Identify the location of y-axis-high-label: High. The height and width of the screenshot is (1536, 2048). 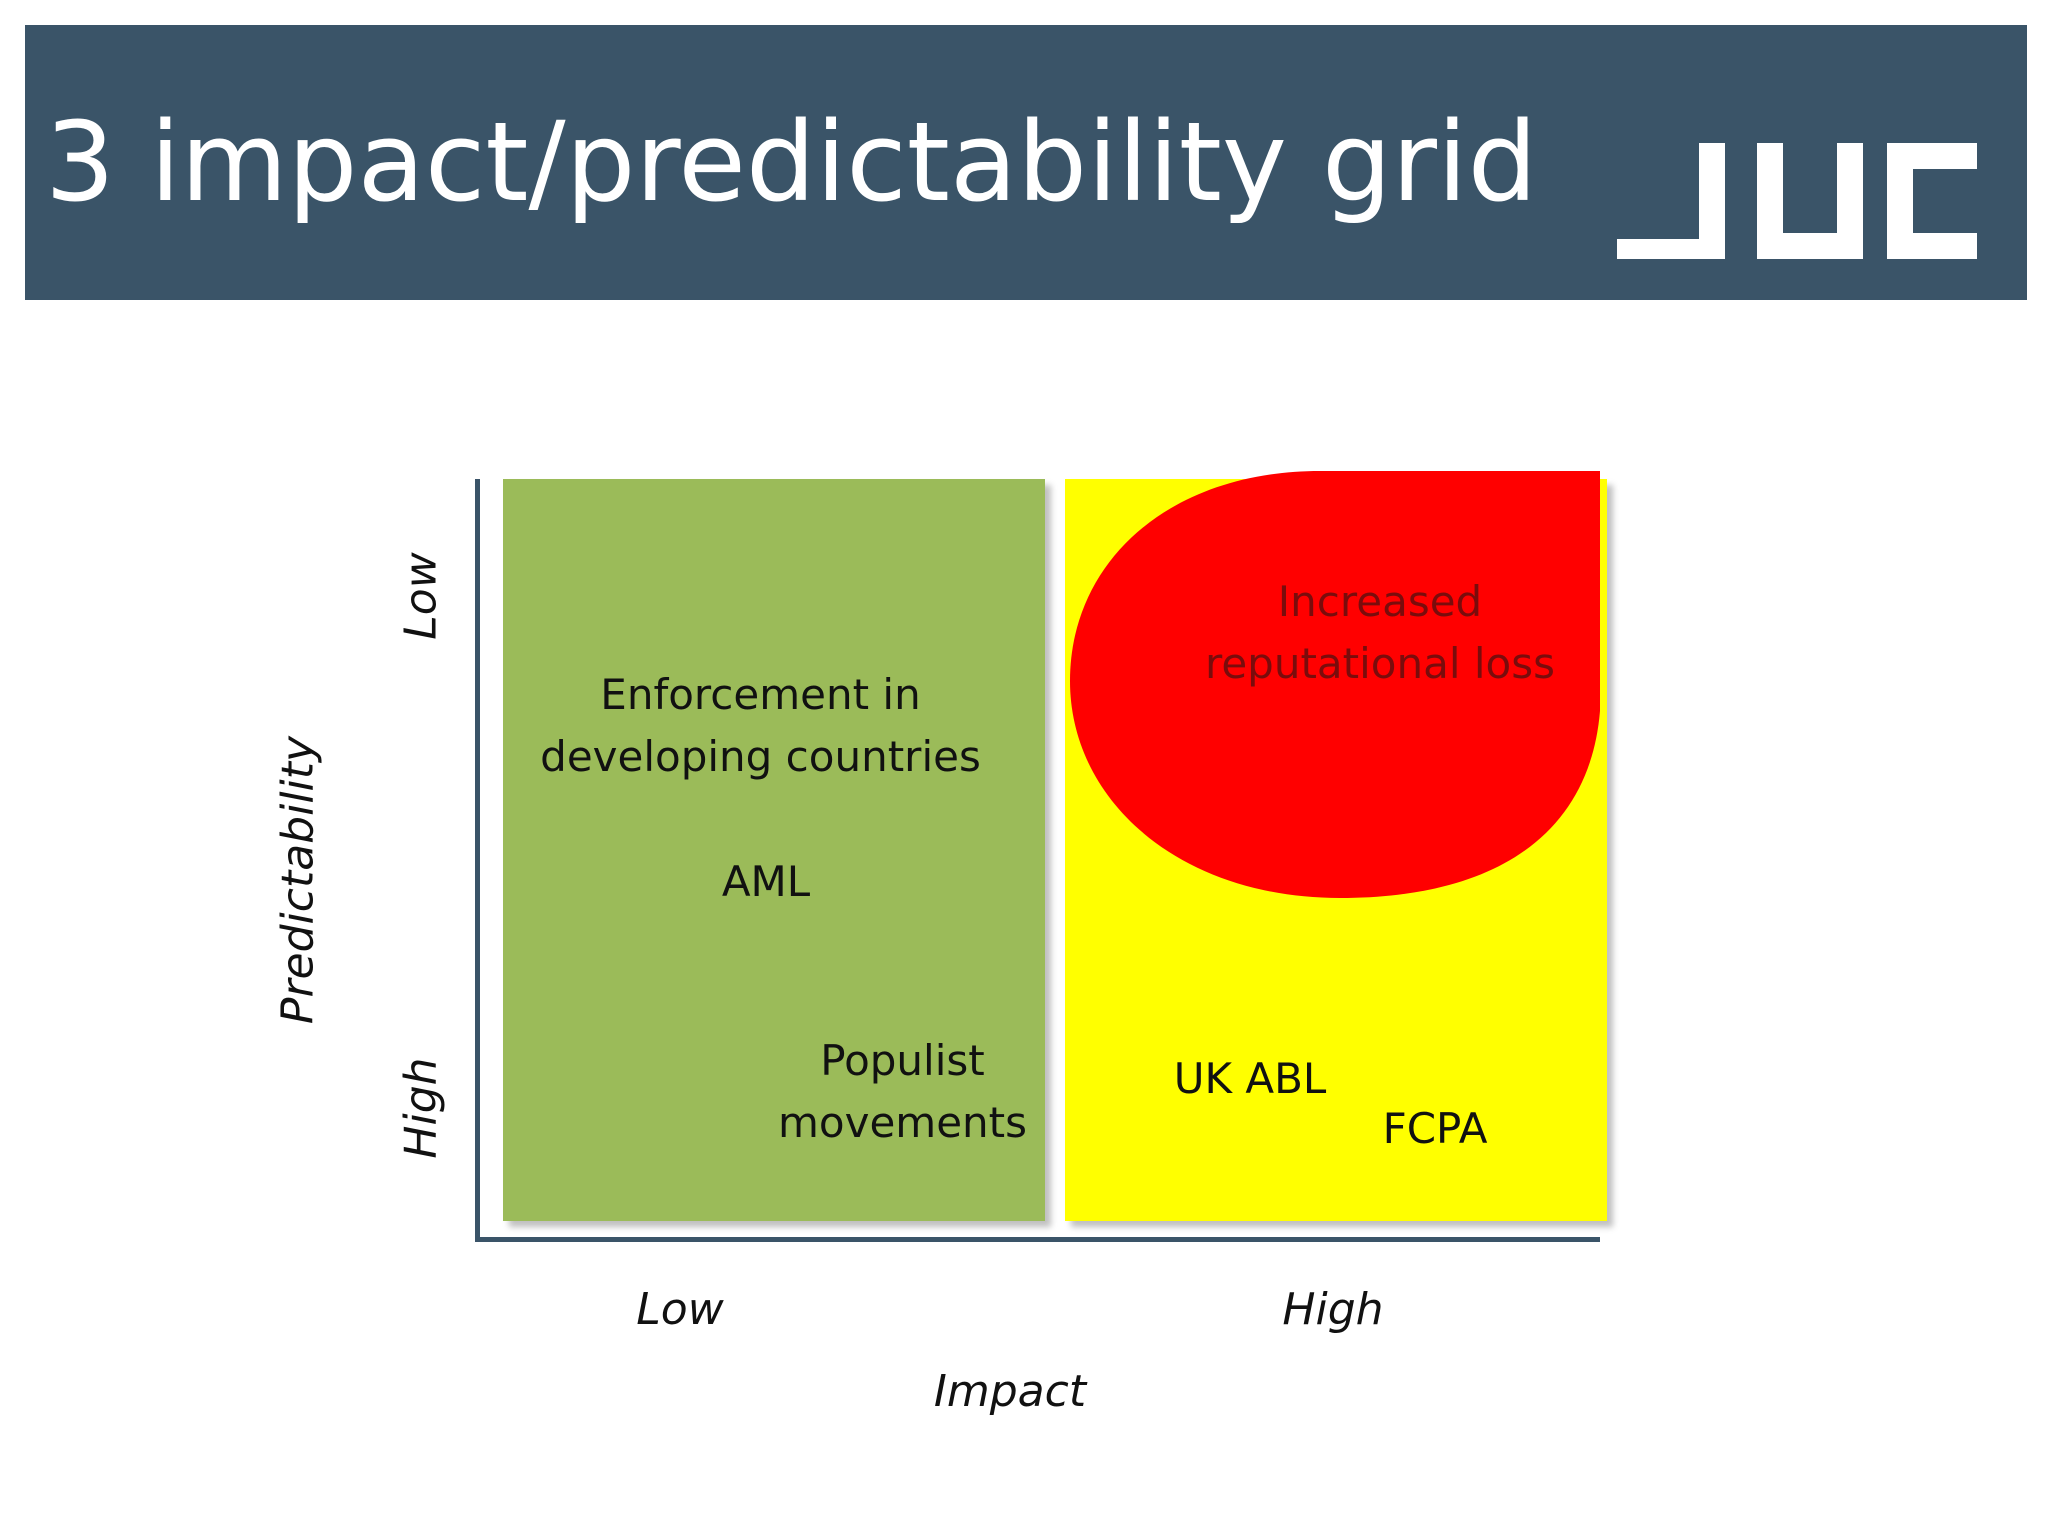
(421, 1108).